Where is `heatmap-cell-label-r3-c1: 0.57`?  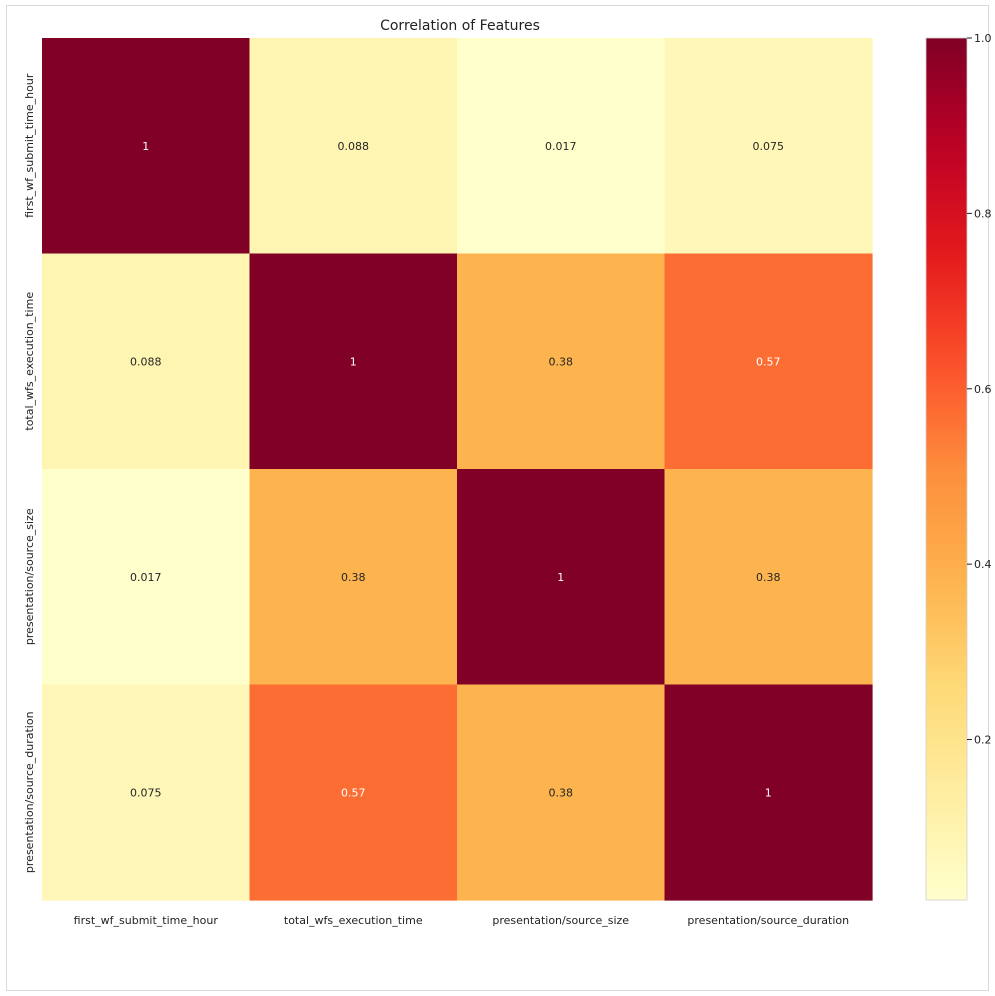
heatmap-cell-label-r3-c1: 0.57 is located at coordinates (353, 792).